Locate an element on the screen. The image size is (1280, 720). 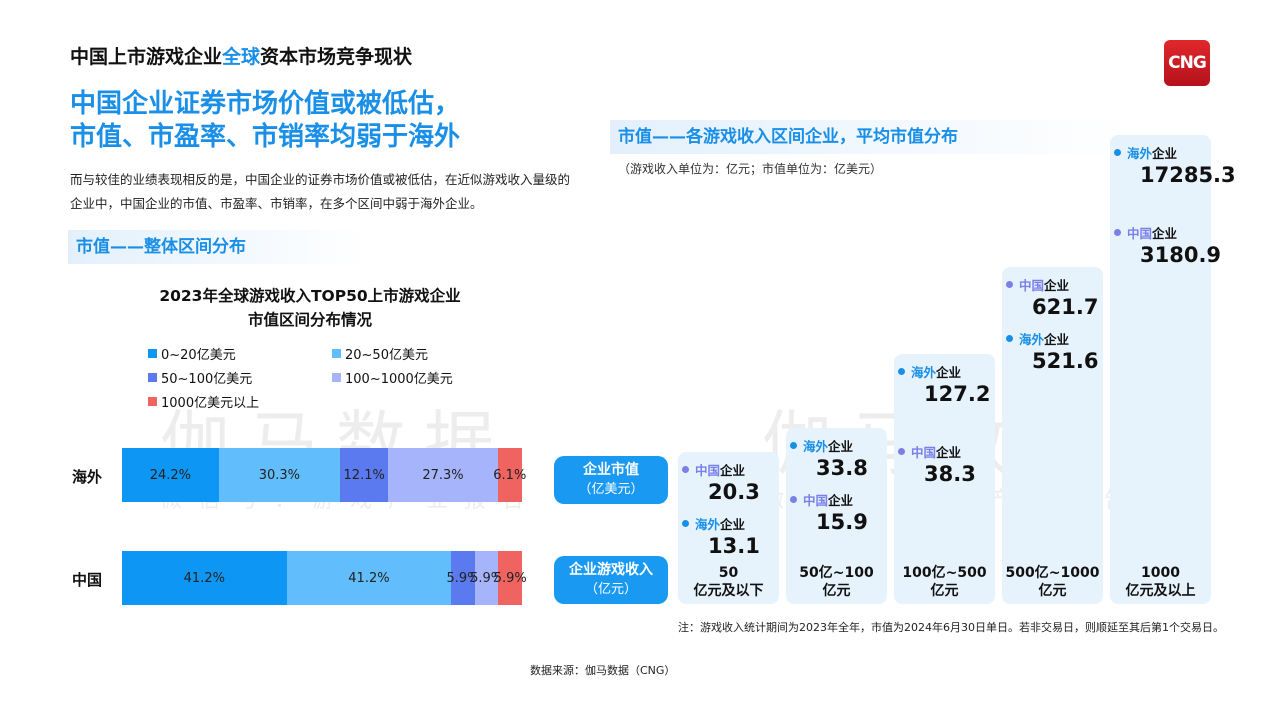
bar-segment: 27.3% is located at coordinates (443, 475).